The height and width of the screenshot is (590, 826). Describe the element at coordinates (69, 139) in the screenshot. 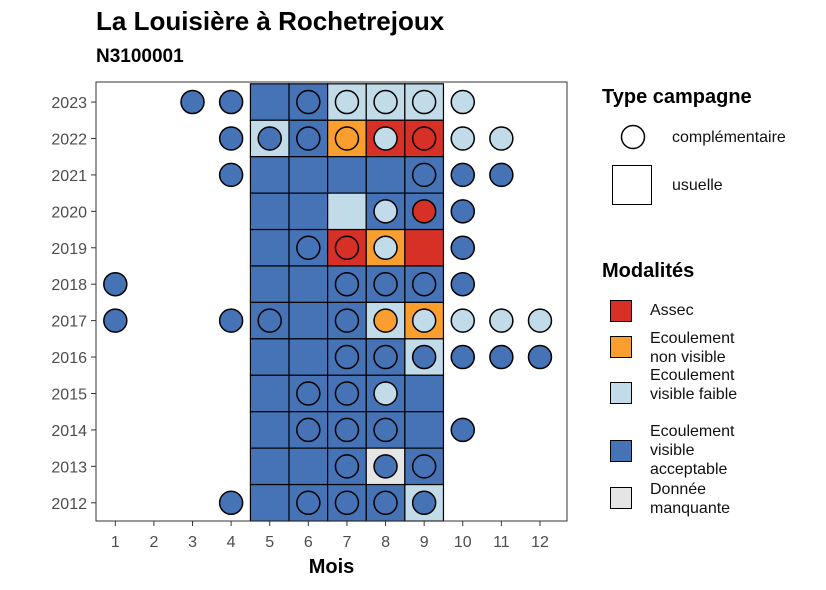

I see `y-tick-label-2022: 2022` at that location.